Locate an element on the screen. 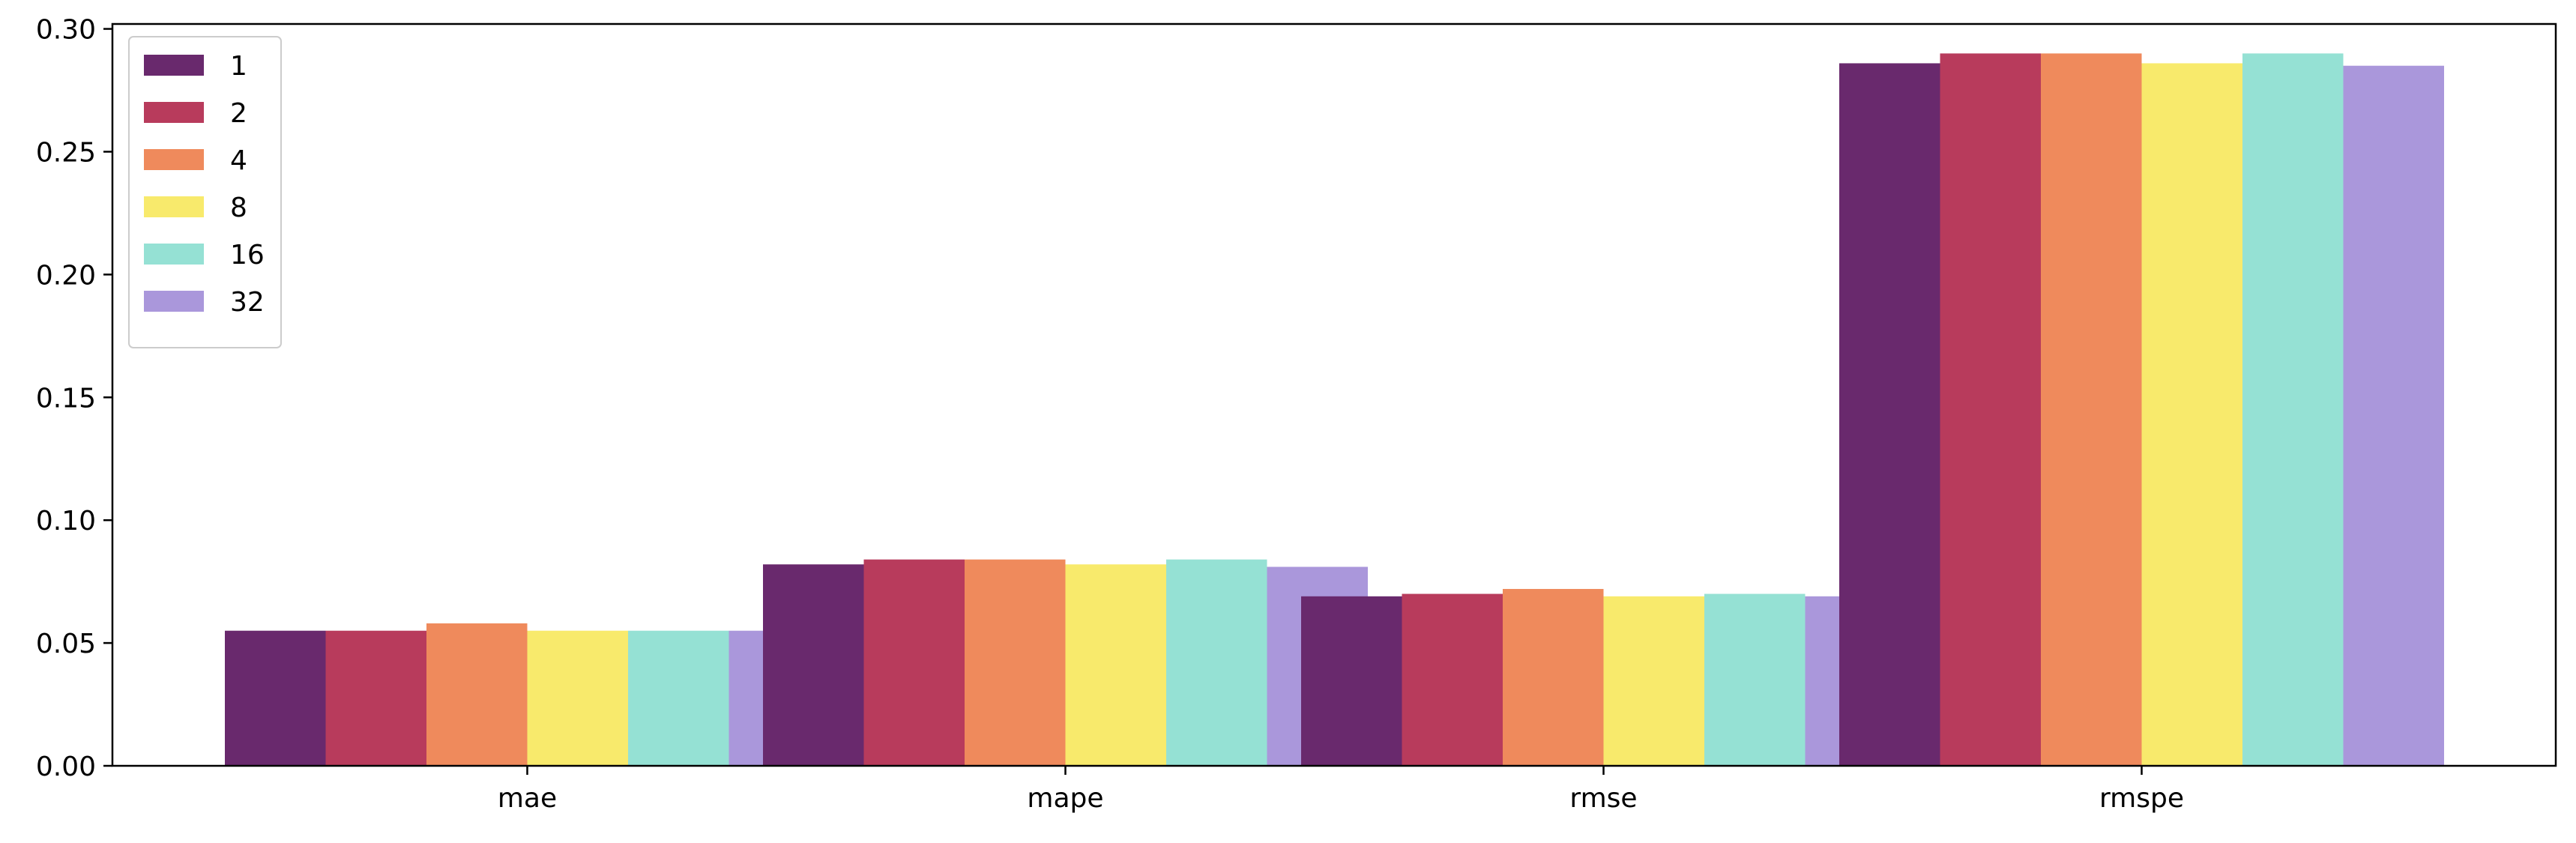 This screenshot has width=2576, height=843. x-tick-label: rmspe is located at coordinates (2141, 799).